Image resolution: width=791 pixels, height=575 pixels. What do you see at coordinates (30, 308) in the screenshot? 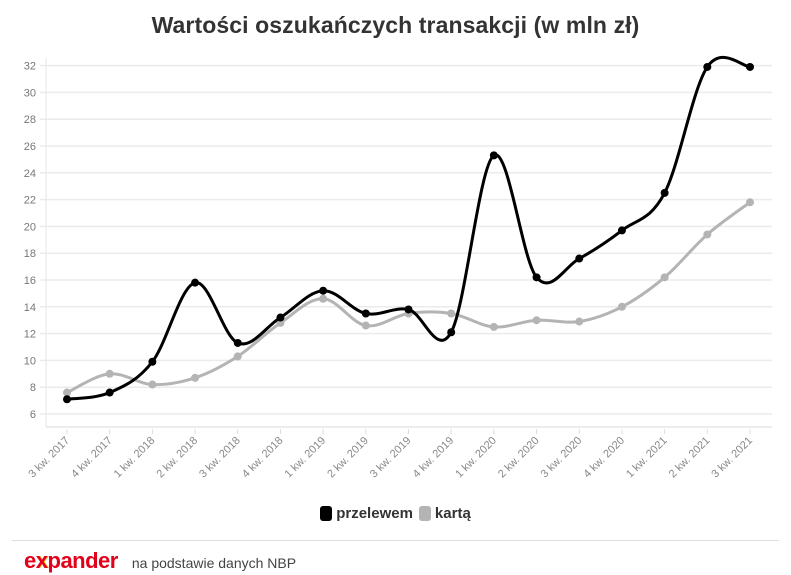
I see `y-tick-label: 14` at bounding box center [30, 308].